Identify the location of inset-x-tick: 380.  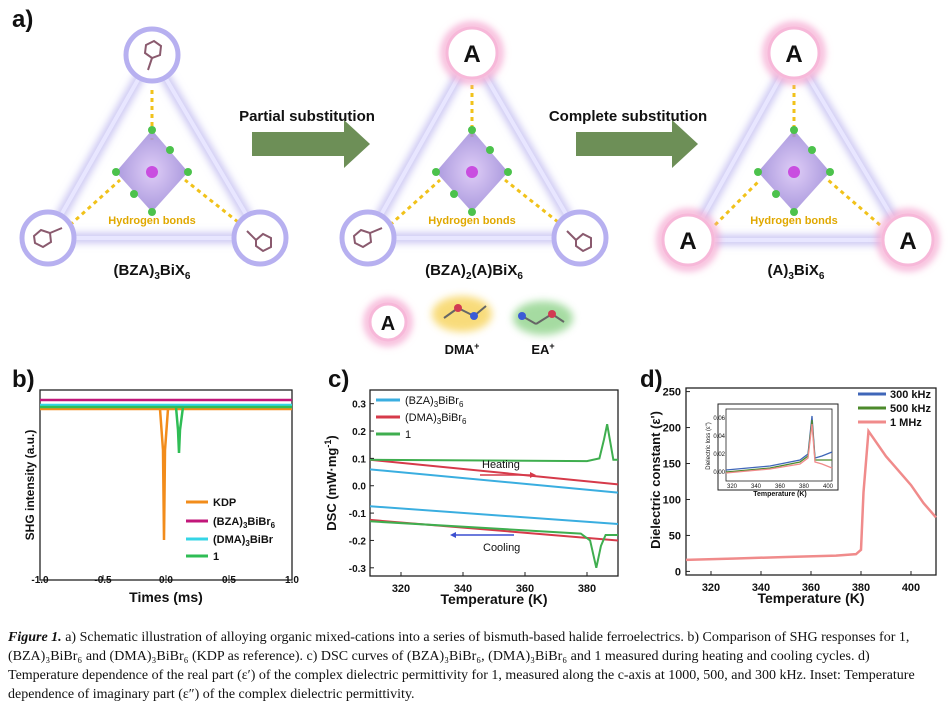
(804, 487).